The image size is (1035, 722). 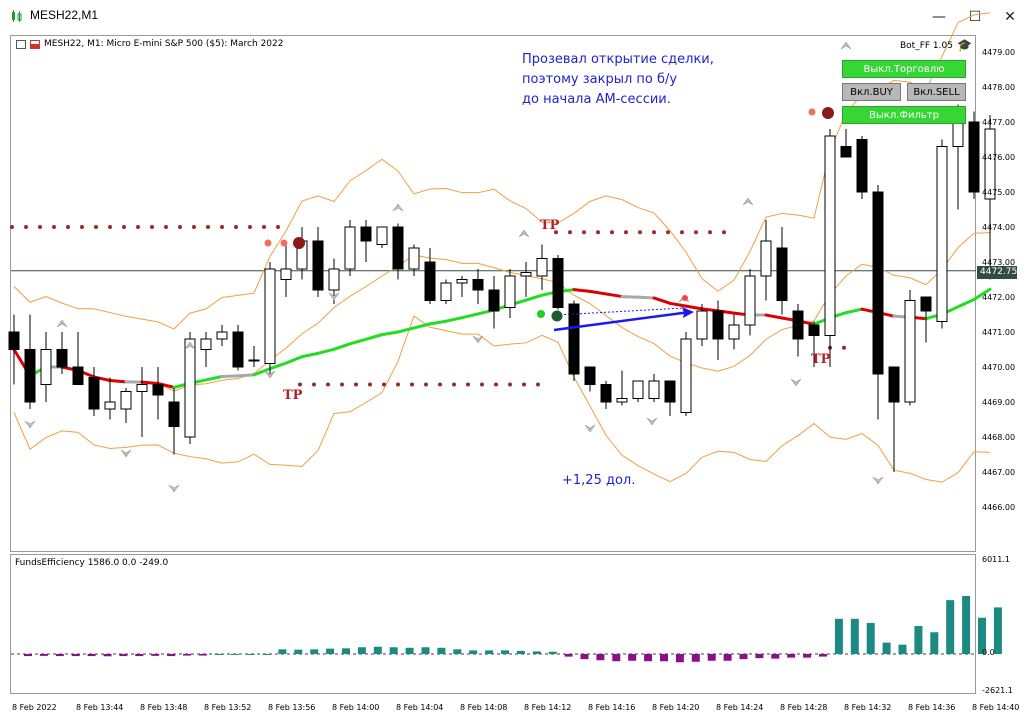 What do you see at coordinates (299, 243) in the screenshot?
I see `exit-marker-icon` at bounding box center [299, 243].